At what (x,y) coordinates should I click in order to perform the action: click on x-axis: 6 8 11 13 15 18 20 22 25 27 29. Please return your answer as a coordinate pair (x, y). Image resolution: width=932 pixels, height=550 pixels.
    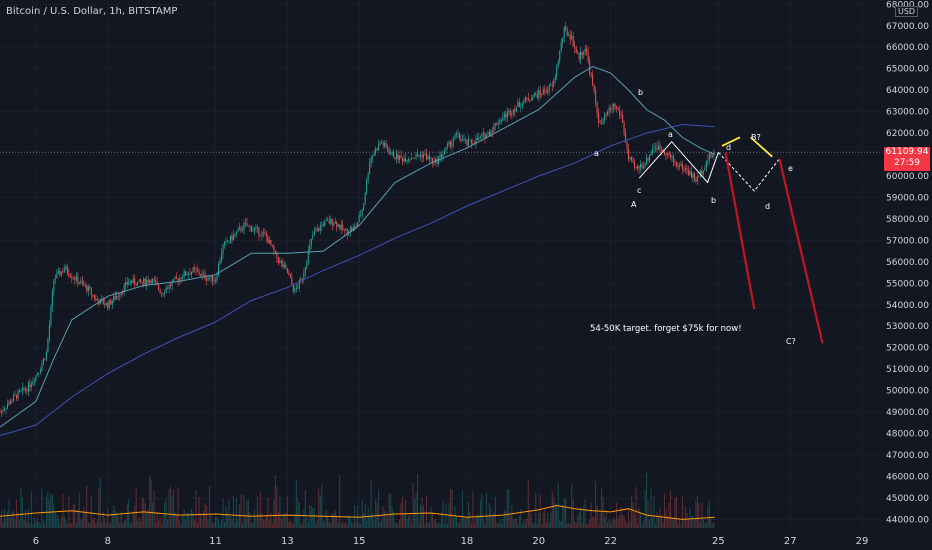
    Looking at the image, I should click on (451, 541).